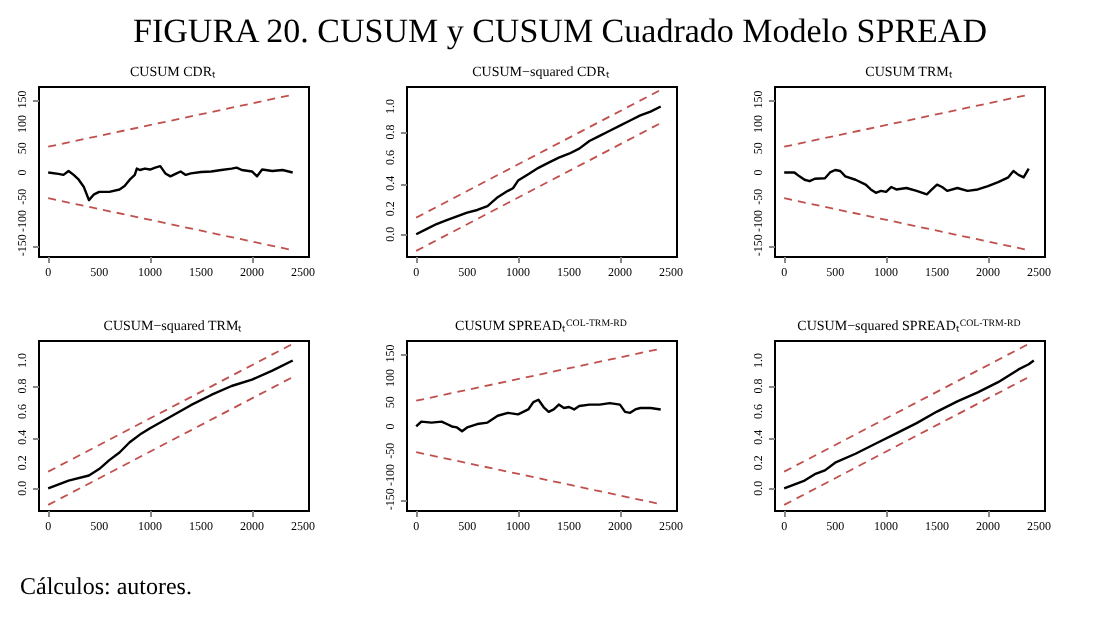  What do you see at coordinates (107, 587) in the screenshot?
I see `text: Cálculos: autores.` at bounding box center [107, 587].